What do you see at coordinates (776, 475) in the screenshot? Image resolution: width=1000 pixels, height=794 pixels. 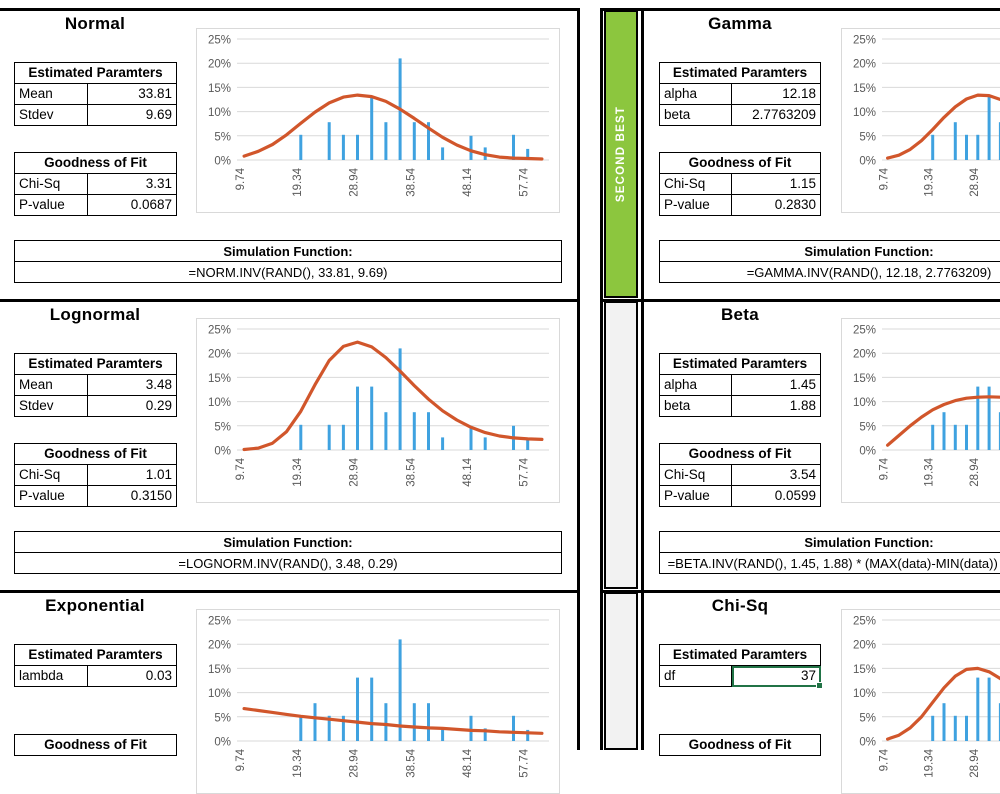 I see `fit-value-Chi-Sq: 3.54` at bounding box center [776, 475].